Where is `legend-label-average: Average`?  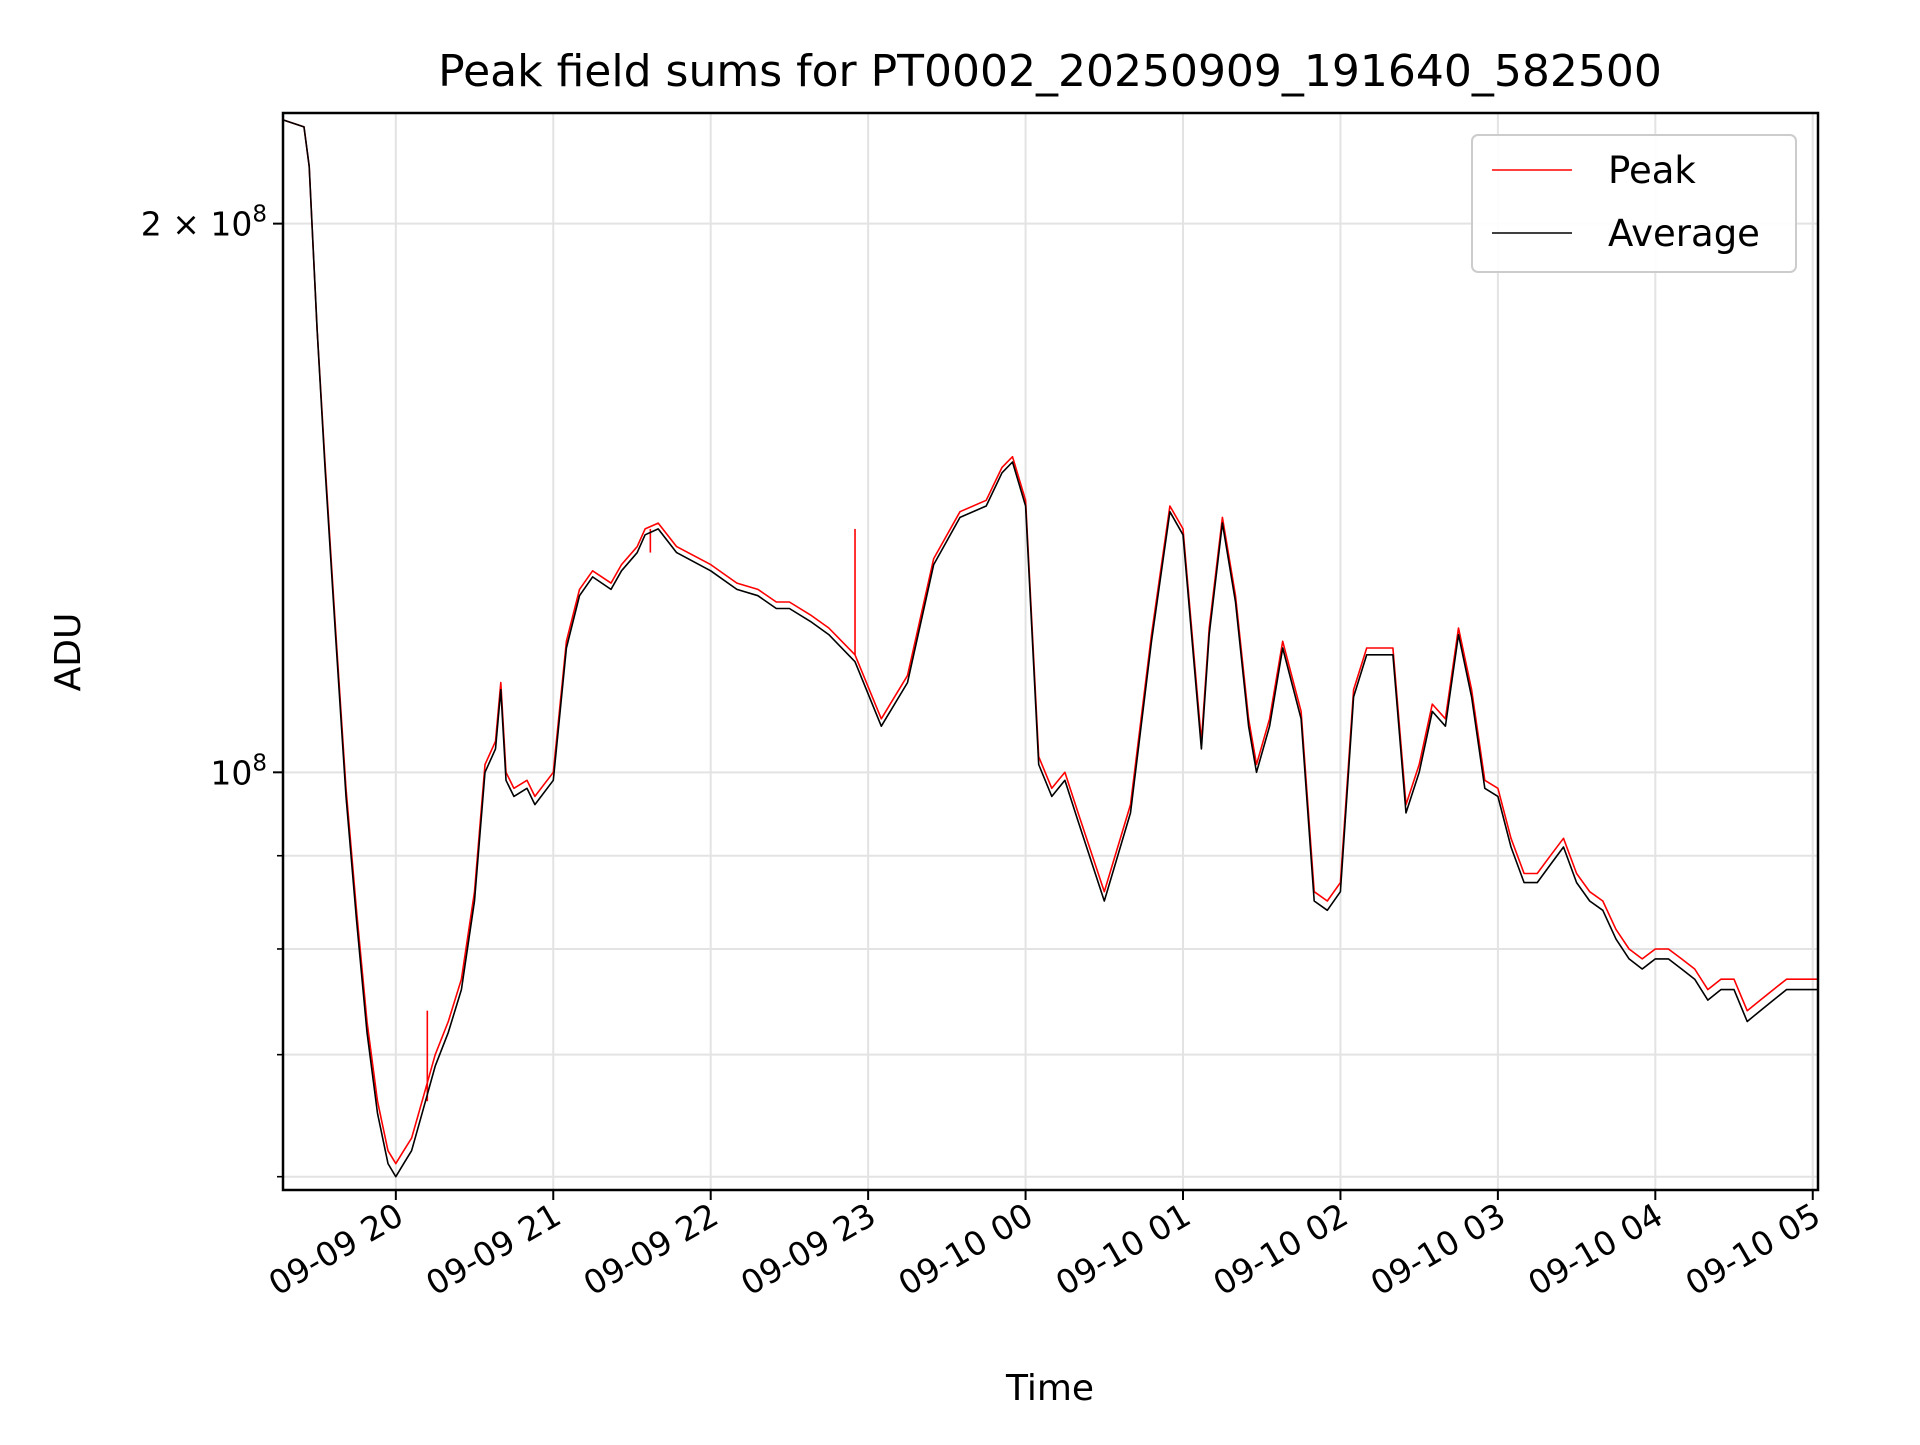
legend-label-average: Average is located at coordinates (1684, 233).